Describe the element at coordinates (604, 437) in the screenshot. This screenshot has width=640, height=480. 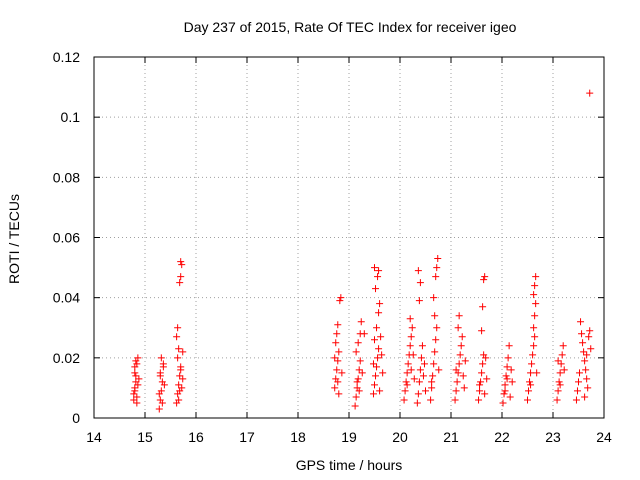
I see `x-tick-label: 24` at that location.